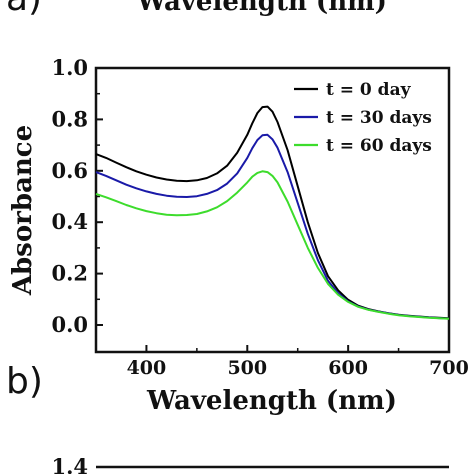  I want to click on x-tick-label: 500, so click(247, 368).